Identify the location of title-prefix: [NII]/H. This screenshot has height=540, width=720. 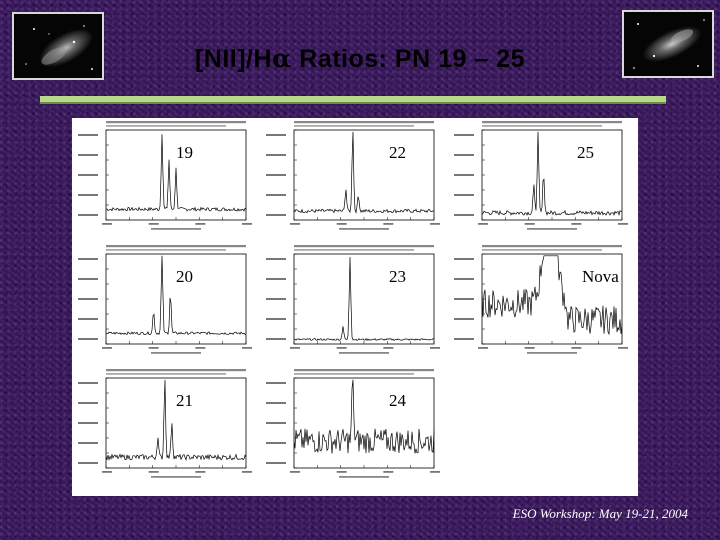
(233, 59).